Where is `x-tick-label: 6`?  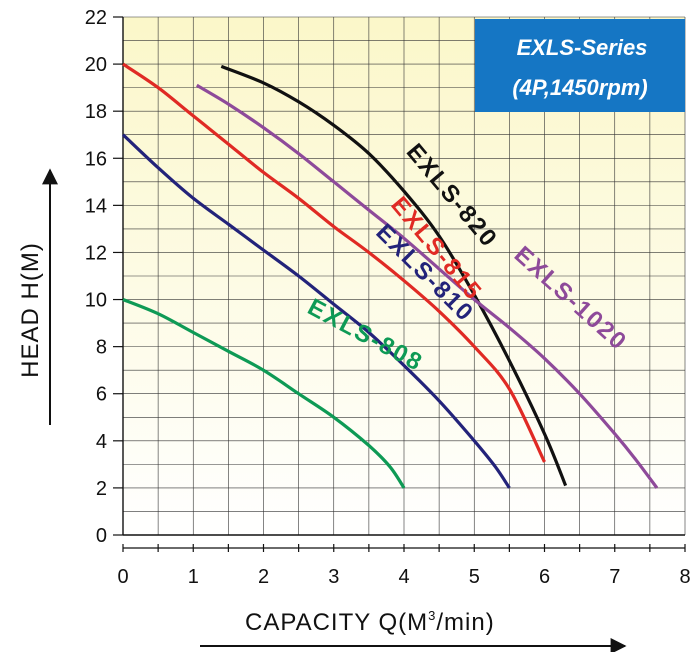
x-tick-label: 6 is located at coordinates (544, 577).